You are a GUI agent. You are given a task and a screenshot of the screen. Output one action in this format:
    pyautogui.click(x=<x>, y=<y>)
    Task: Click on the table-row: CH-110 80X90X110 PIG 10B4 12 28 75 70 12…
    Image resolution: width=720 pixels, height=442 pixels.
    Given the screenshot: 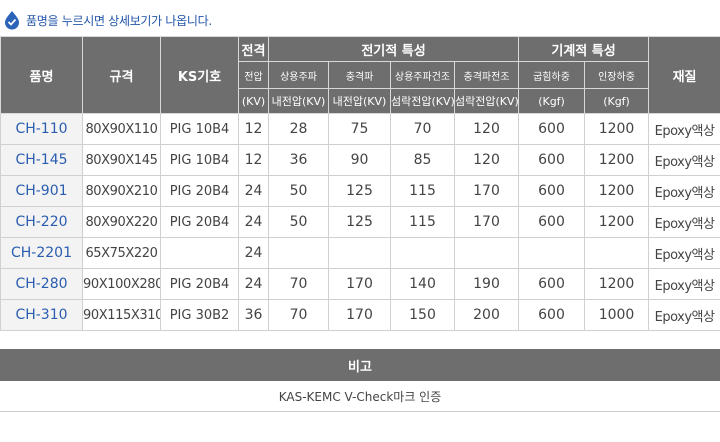 What is the action you would take?
    pyautogui.click(x=360, y=129)
    